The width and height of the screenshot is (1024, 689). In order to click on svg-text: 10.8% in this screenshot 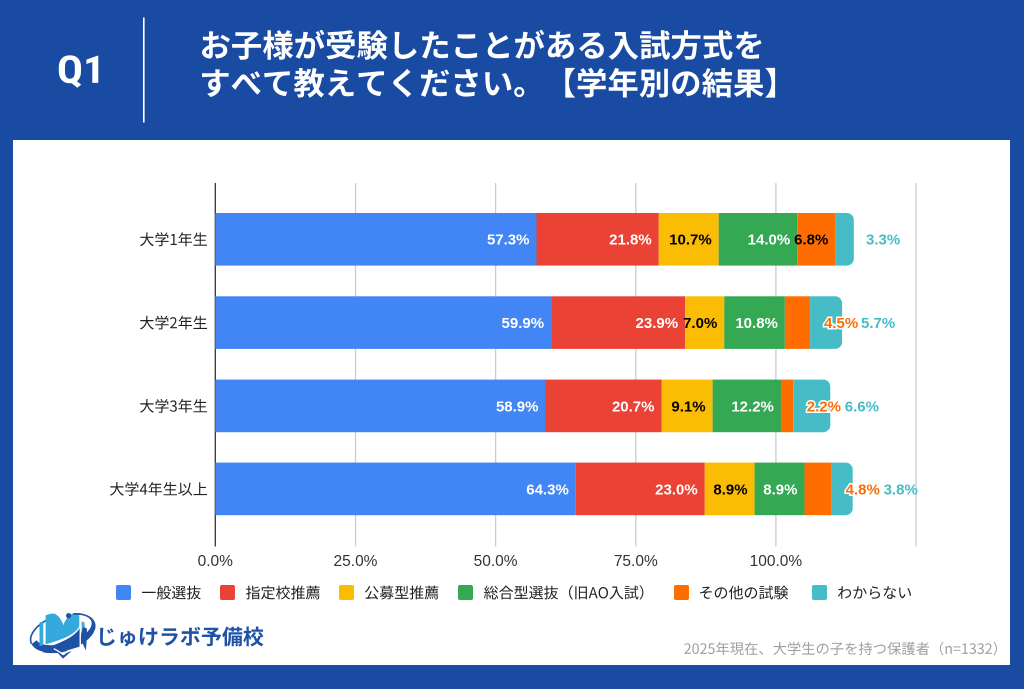, I will do `click(756, 323)`.